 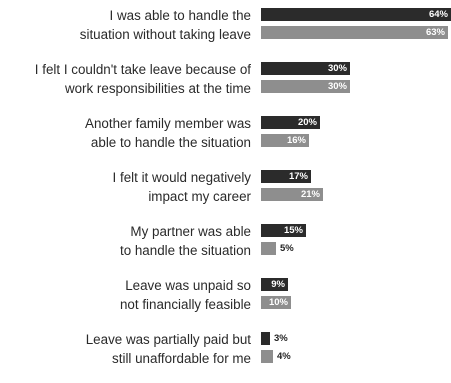 I want to click on category-label-line: Leave was partially paid but, so click(x=168, y=339).